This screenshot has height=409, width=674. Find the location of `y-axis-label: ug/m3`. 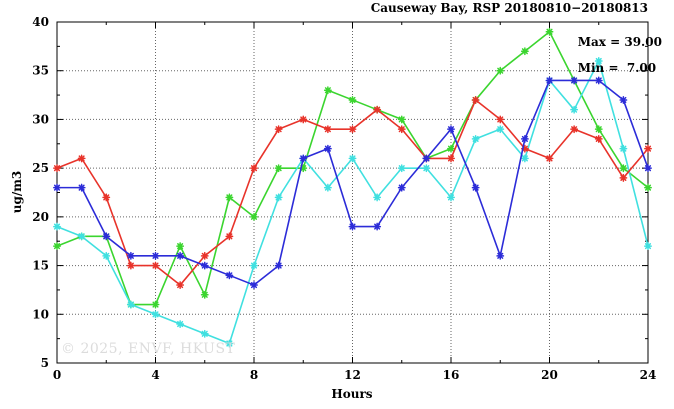

y-axis-label: ug/m3 is located at coordinates (17, 192).